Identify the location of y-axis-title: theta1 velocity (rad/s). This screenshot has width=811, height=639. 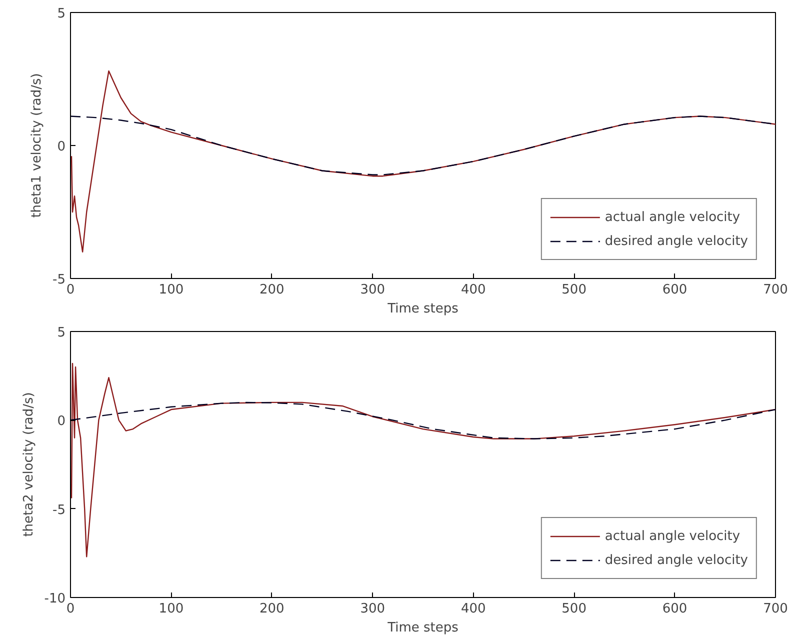
(37, 145).